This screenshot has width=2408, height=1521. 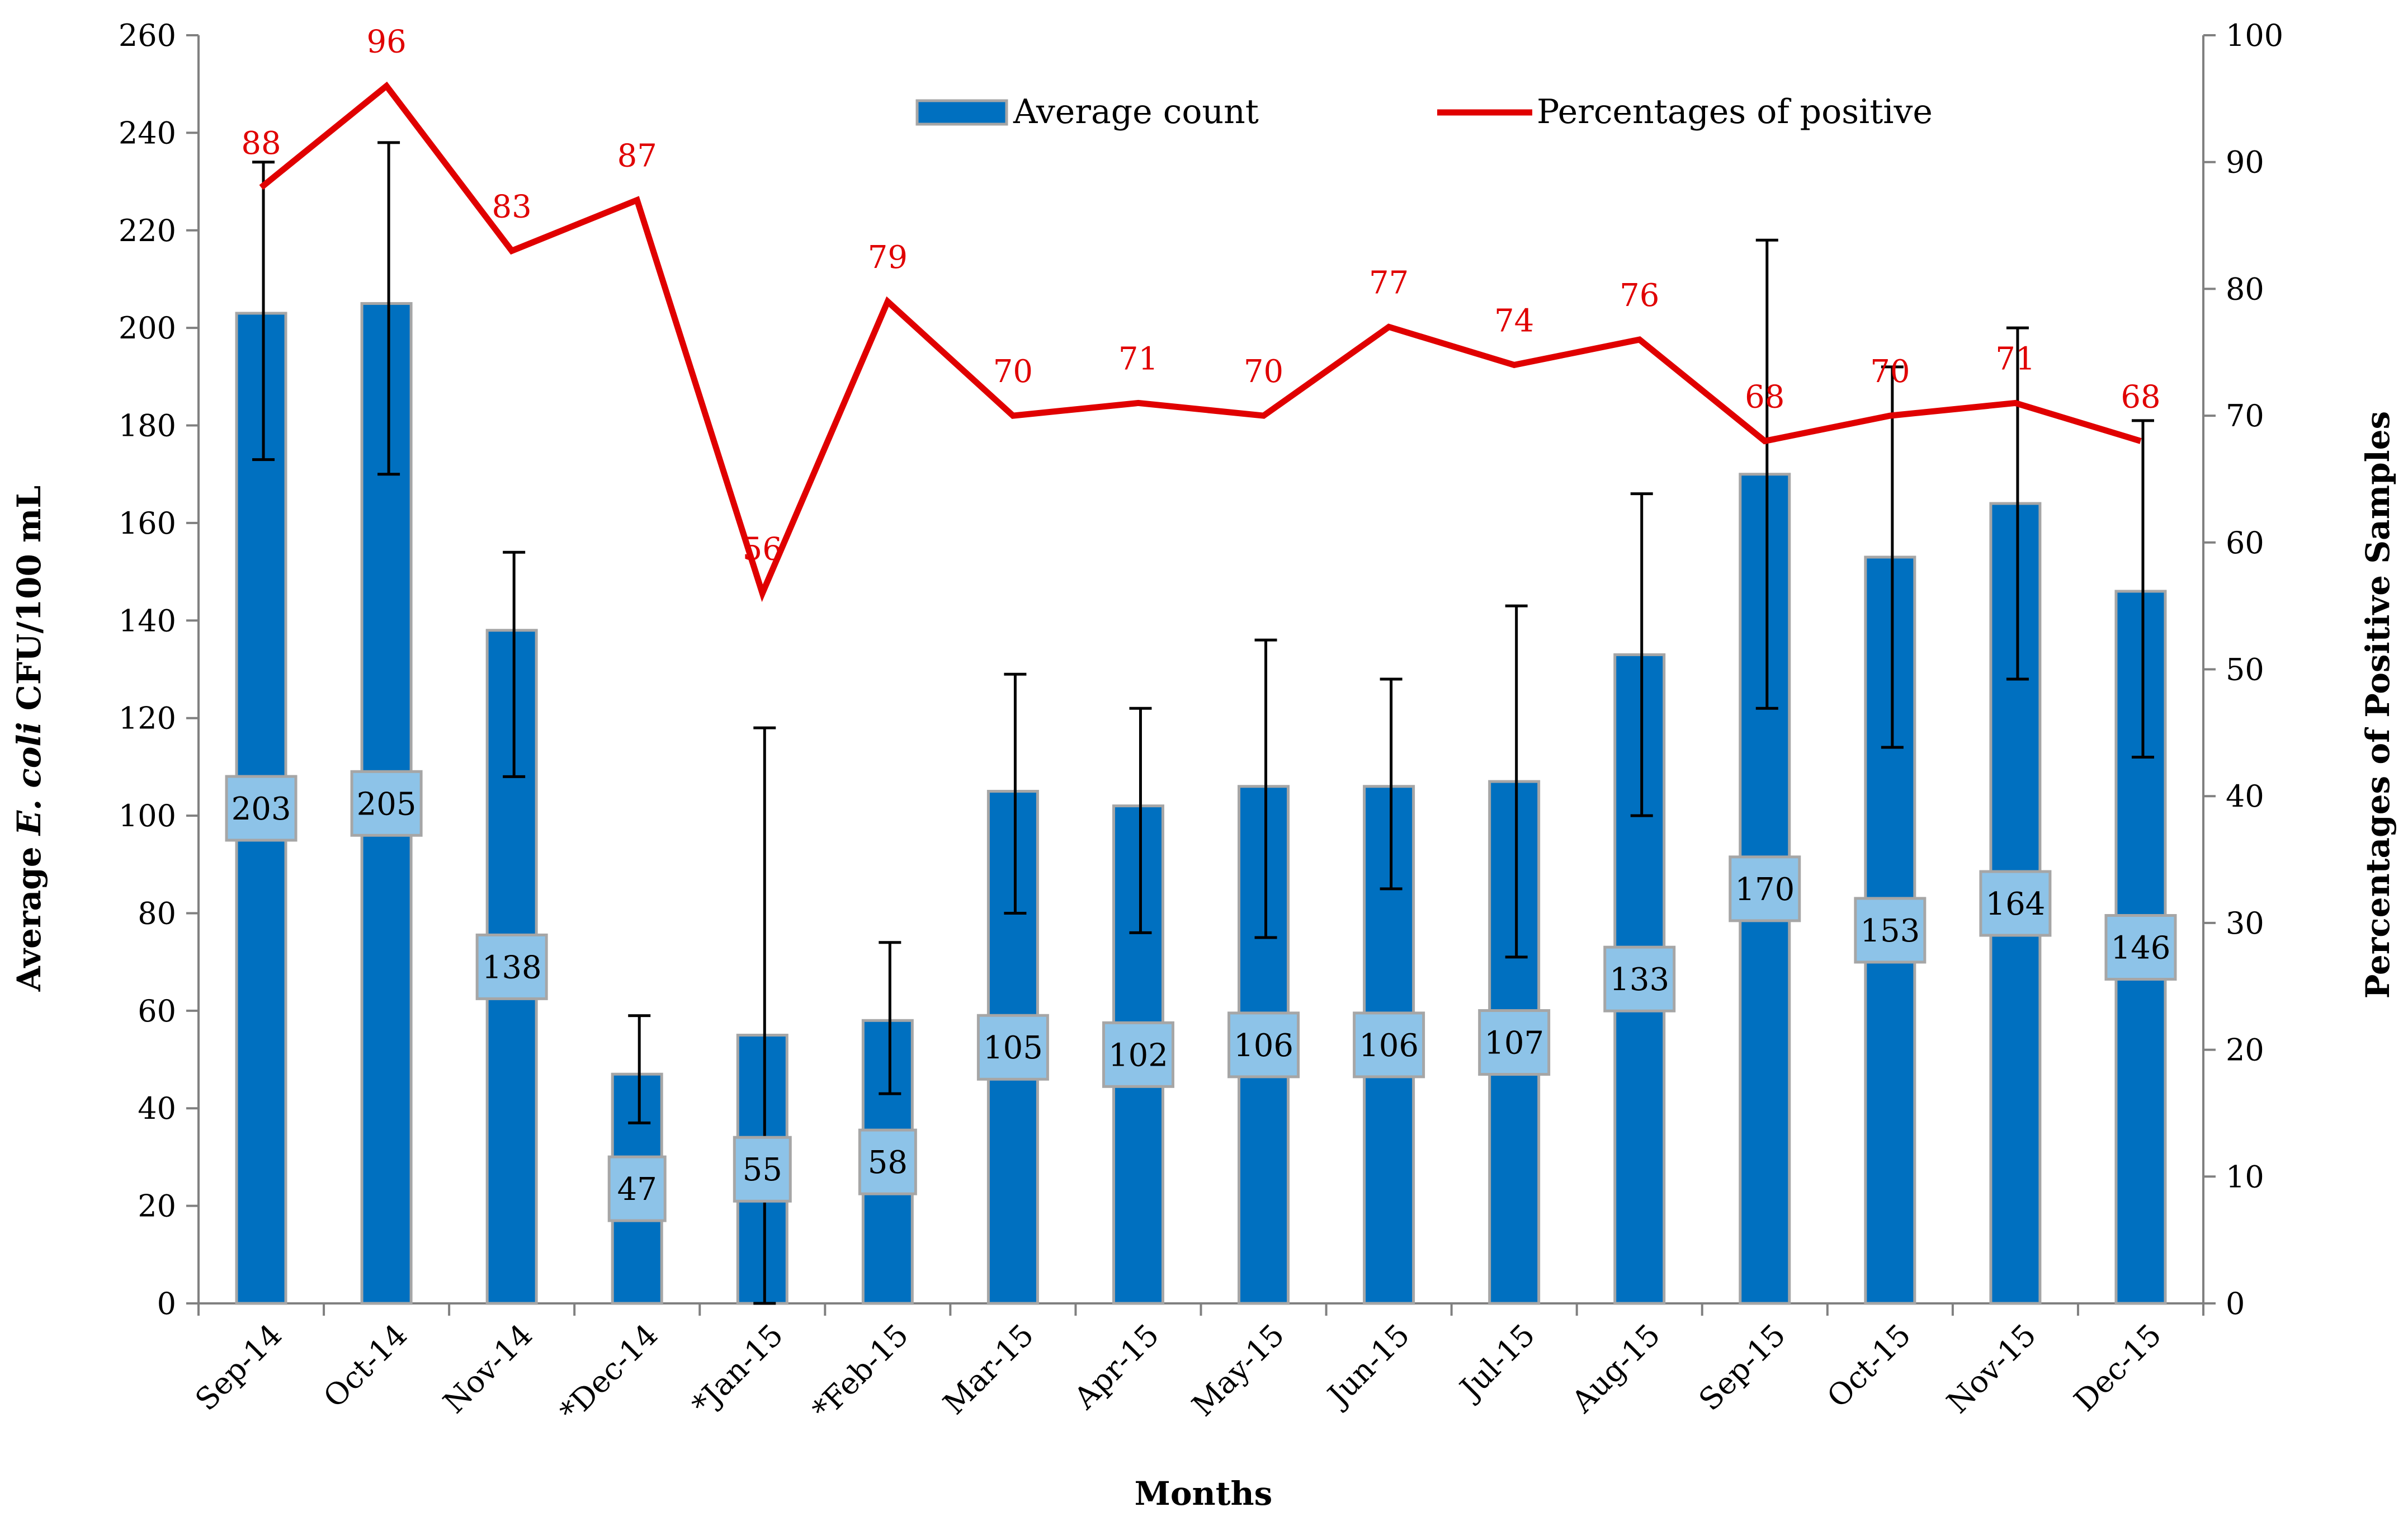 What do you see at coordinates (2245, 289) in the screenshot?
I see `y-right-tick-label: 80` at bounding box center [2245, 289].